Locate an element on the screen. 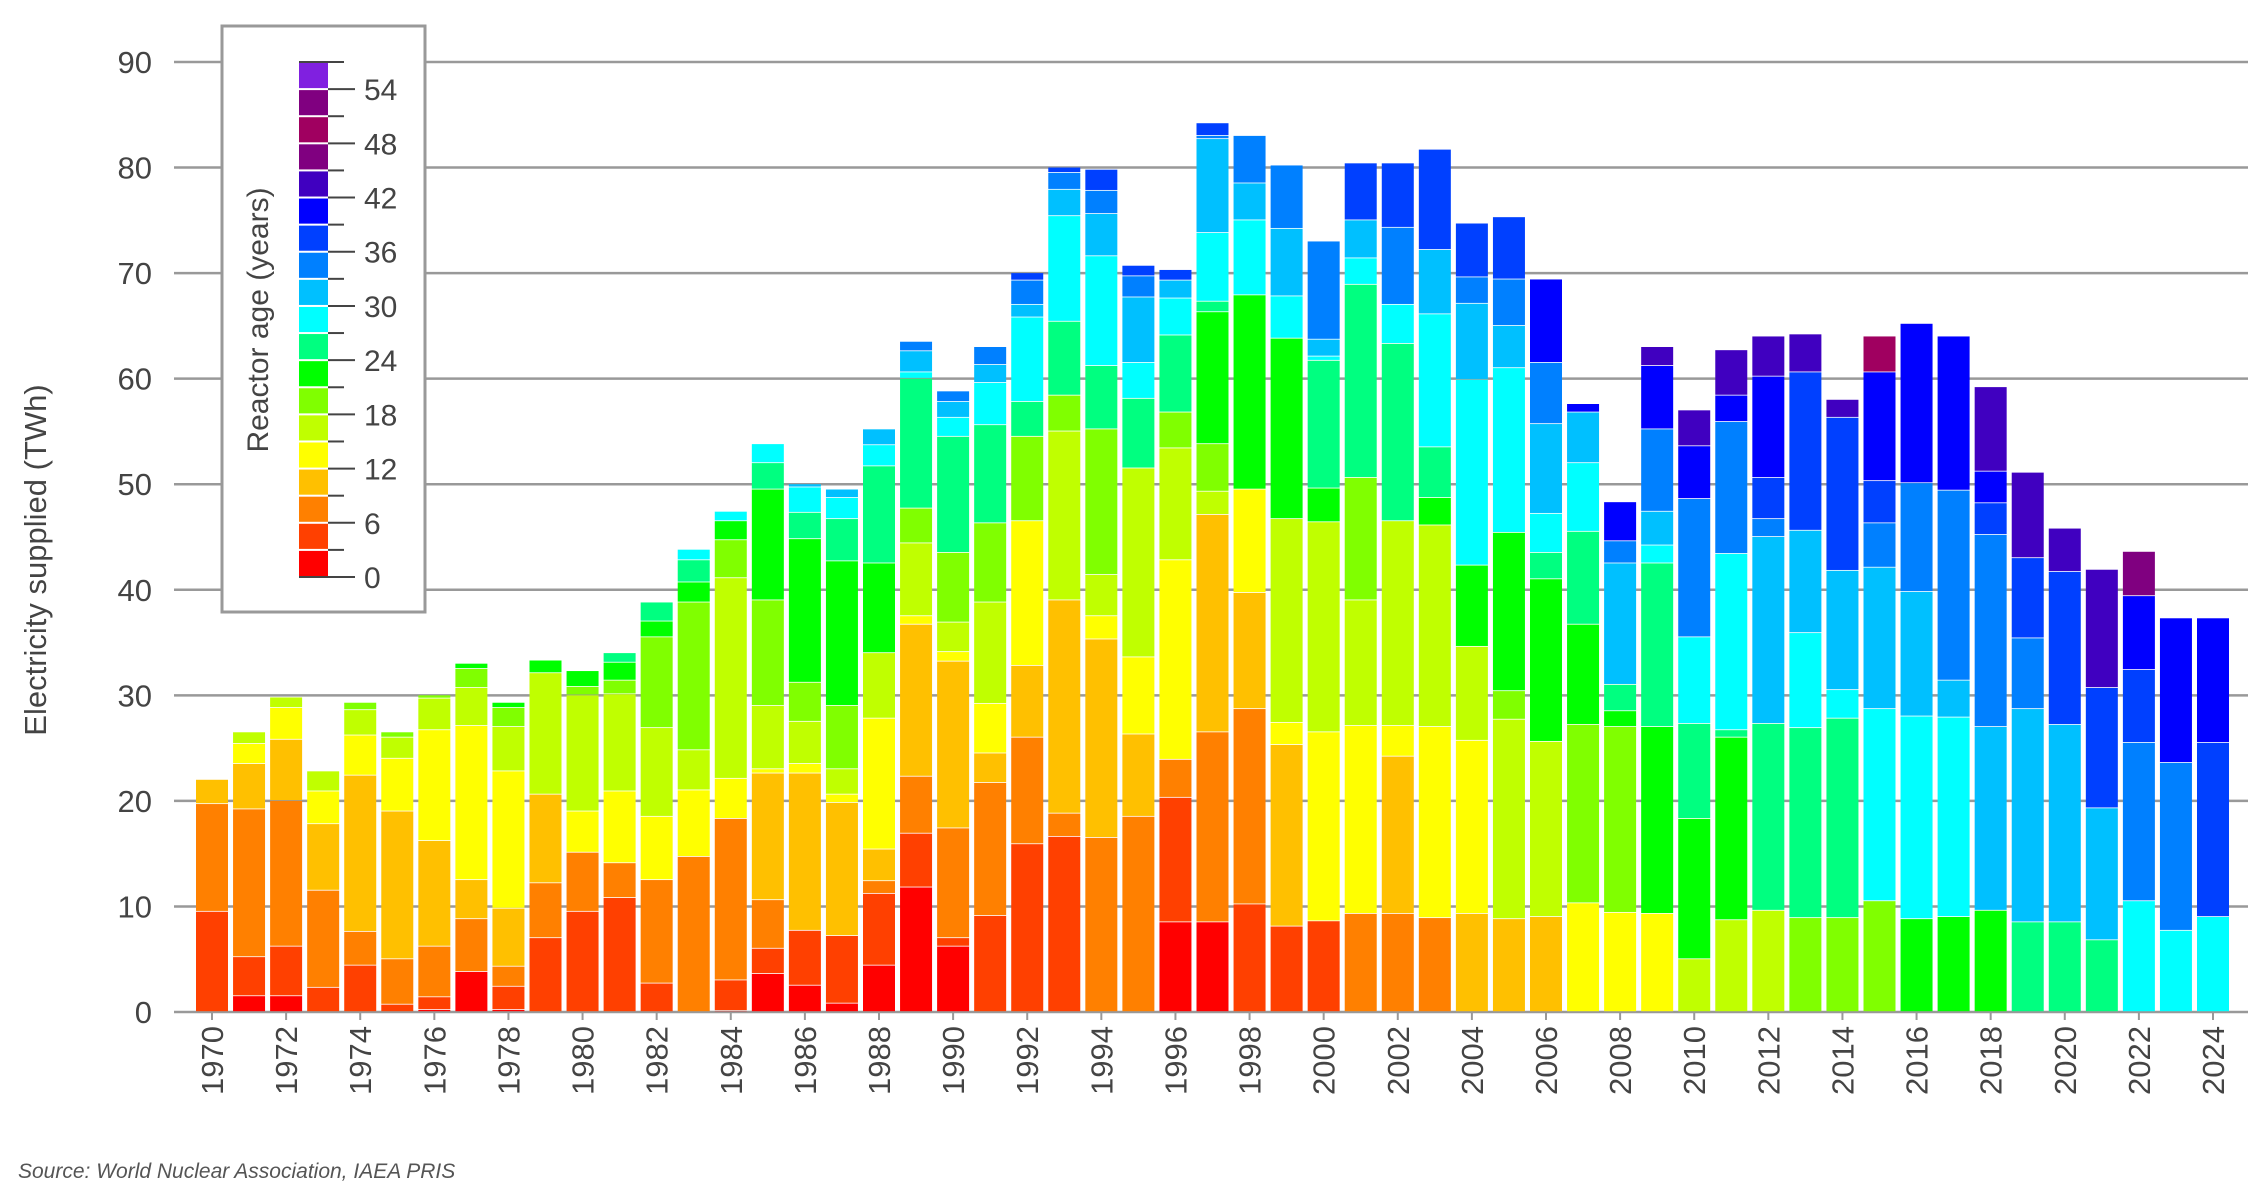 Image resolution: width=2262 pixels, height=1193 pixels. bar-2021 is located at coordinates (2101, 790).